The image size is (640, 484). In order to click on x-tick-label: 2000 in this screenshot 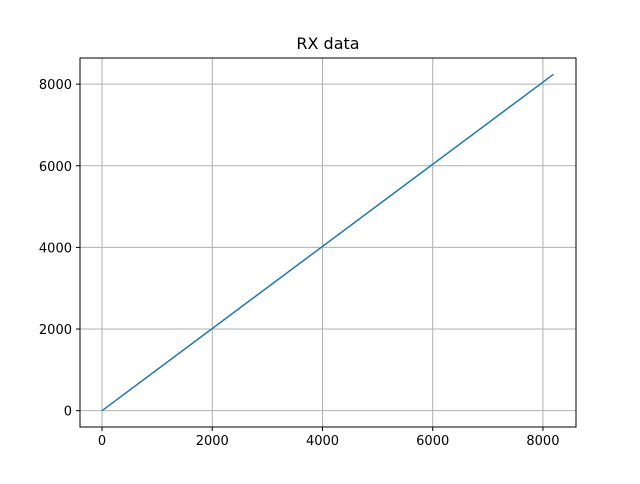, I will do `click(212, 441)`.